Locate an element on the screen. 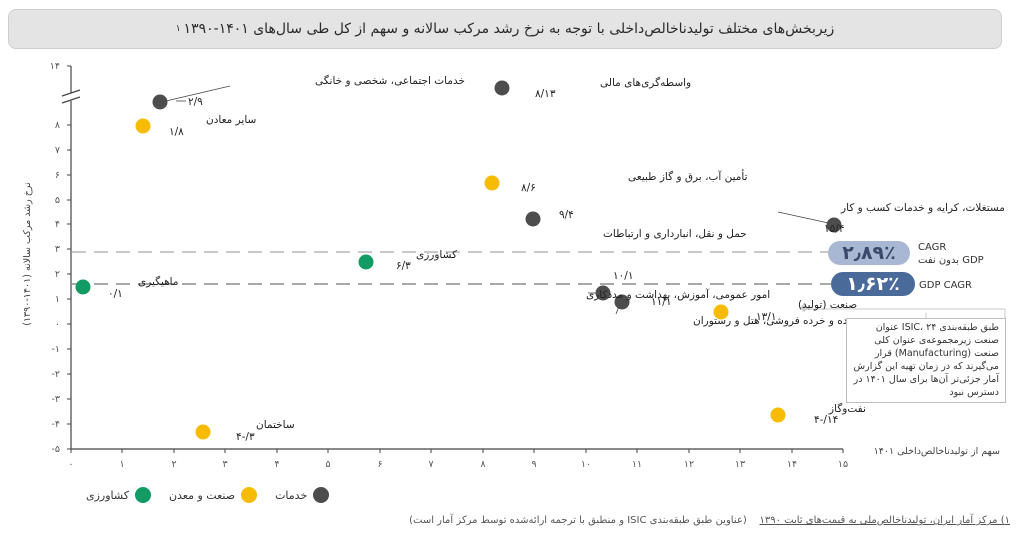 The height and width of the screenshot is (533, 1024). point-manufacturing is located at coordinates (721, 312).